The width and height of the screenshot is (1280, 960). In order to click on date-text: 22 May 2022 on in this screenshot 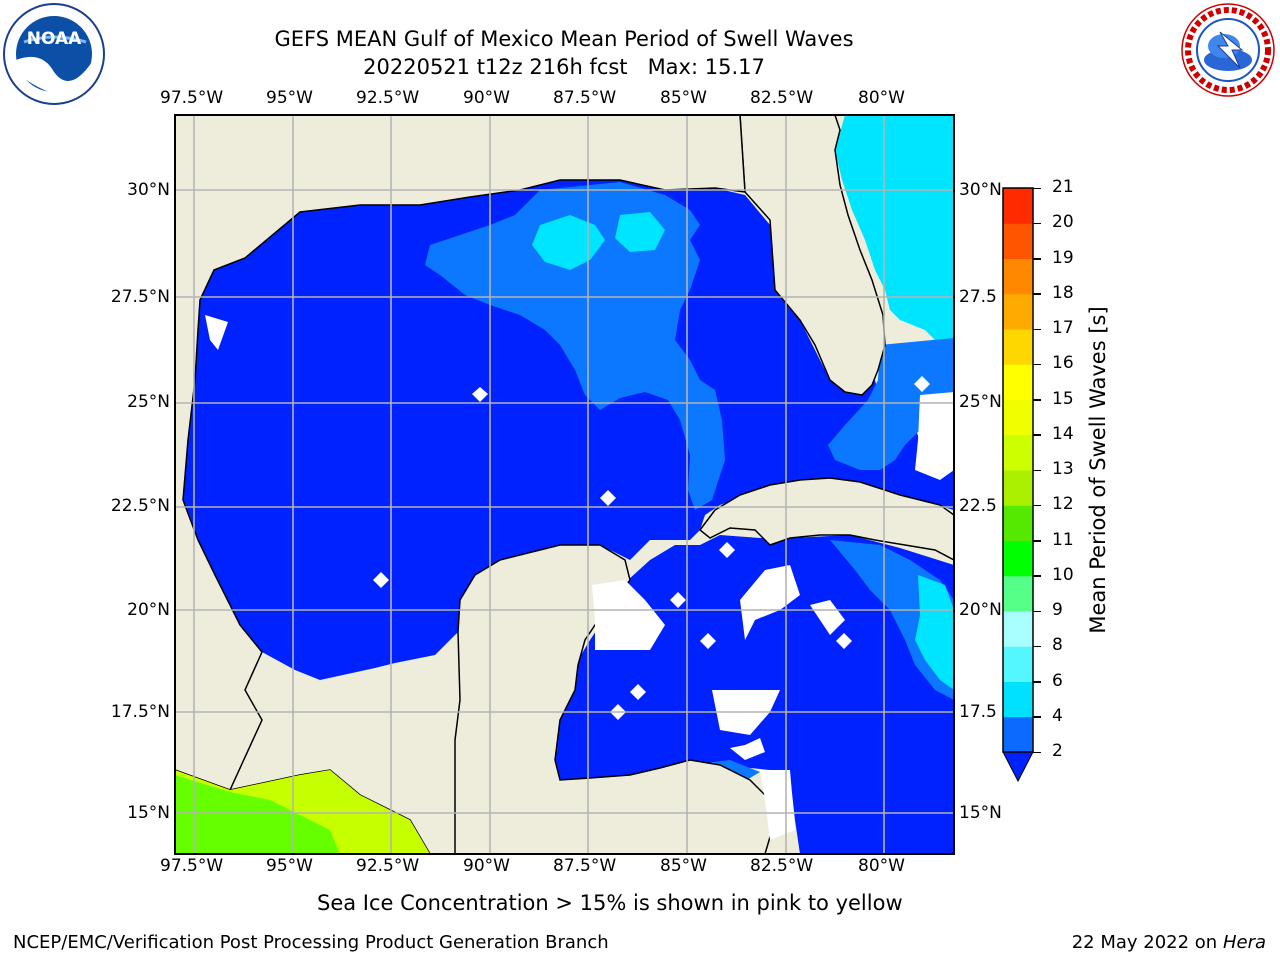, I will do `click(1144, 942)`.